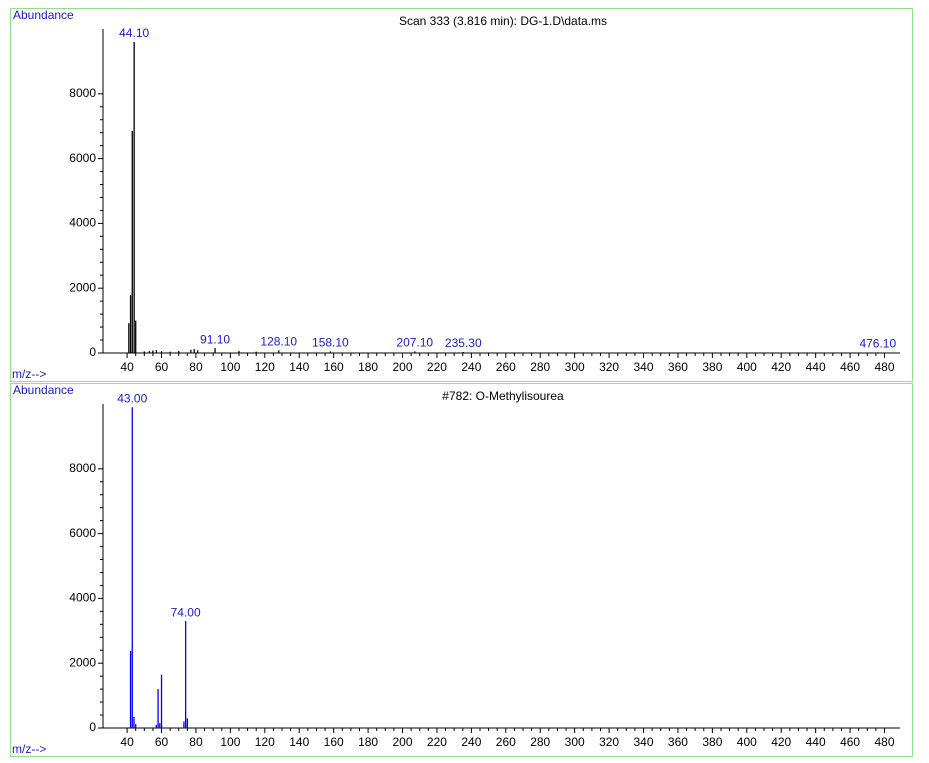 The height and width of the screenshot is (763, 929). What do you see at coordinates (463, 343) in the screenshot?
I see `peak-label: 235.30` at bounding box center [463, 343].